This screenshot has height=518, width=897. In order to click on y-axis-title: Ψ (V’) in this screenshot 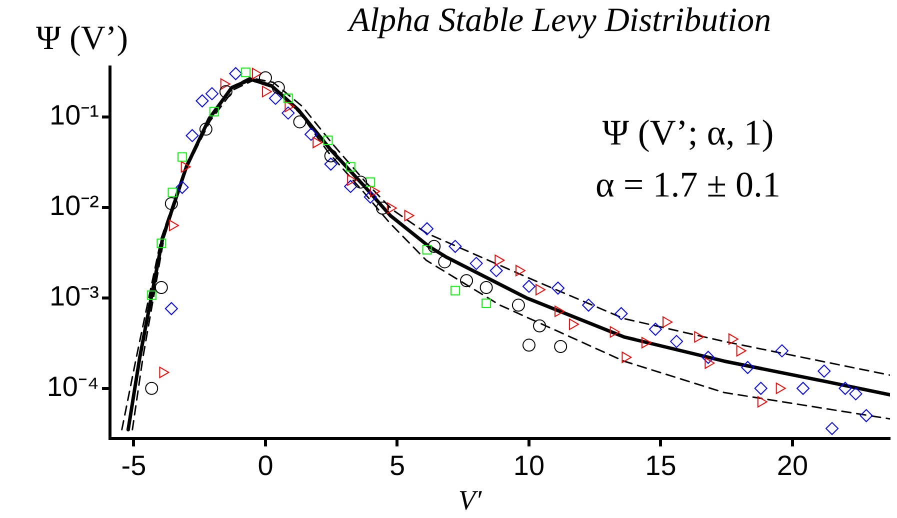, I will do `click(82, 38)`.